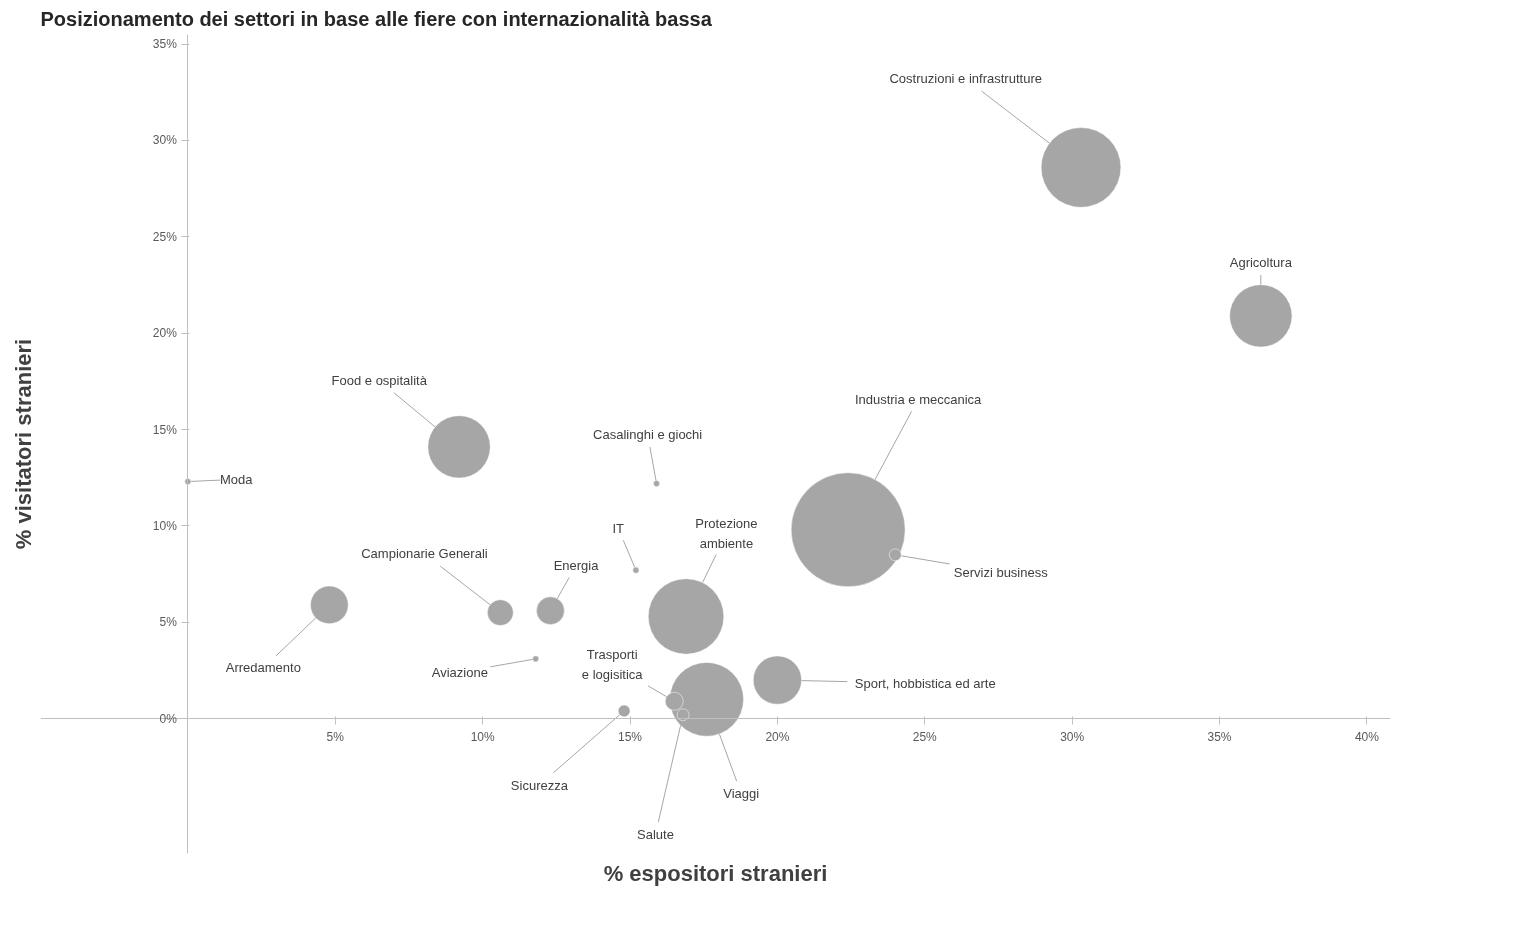 The width and height of the screenshot is (1522, 934). What do you see at coordinates (777, 736) in the screenshot?
I see `x-tick-label: 20%` at bounding box center [777, 736].